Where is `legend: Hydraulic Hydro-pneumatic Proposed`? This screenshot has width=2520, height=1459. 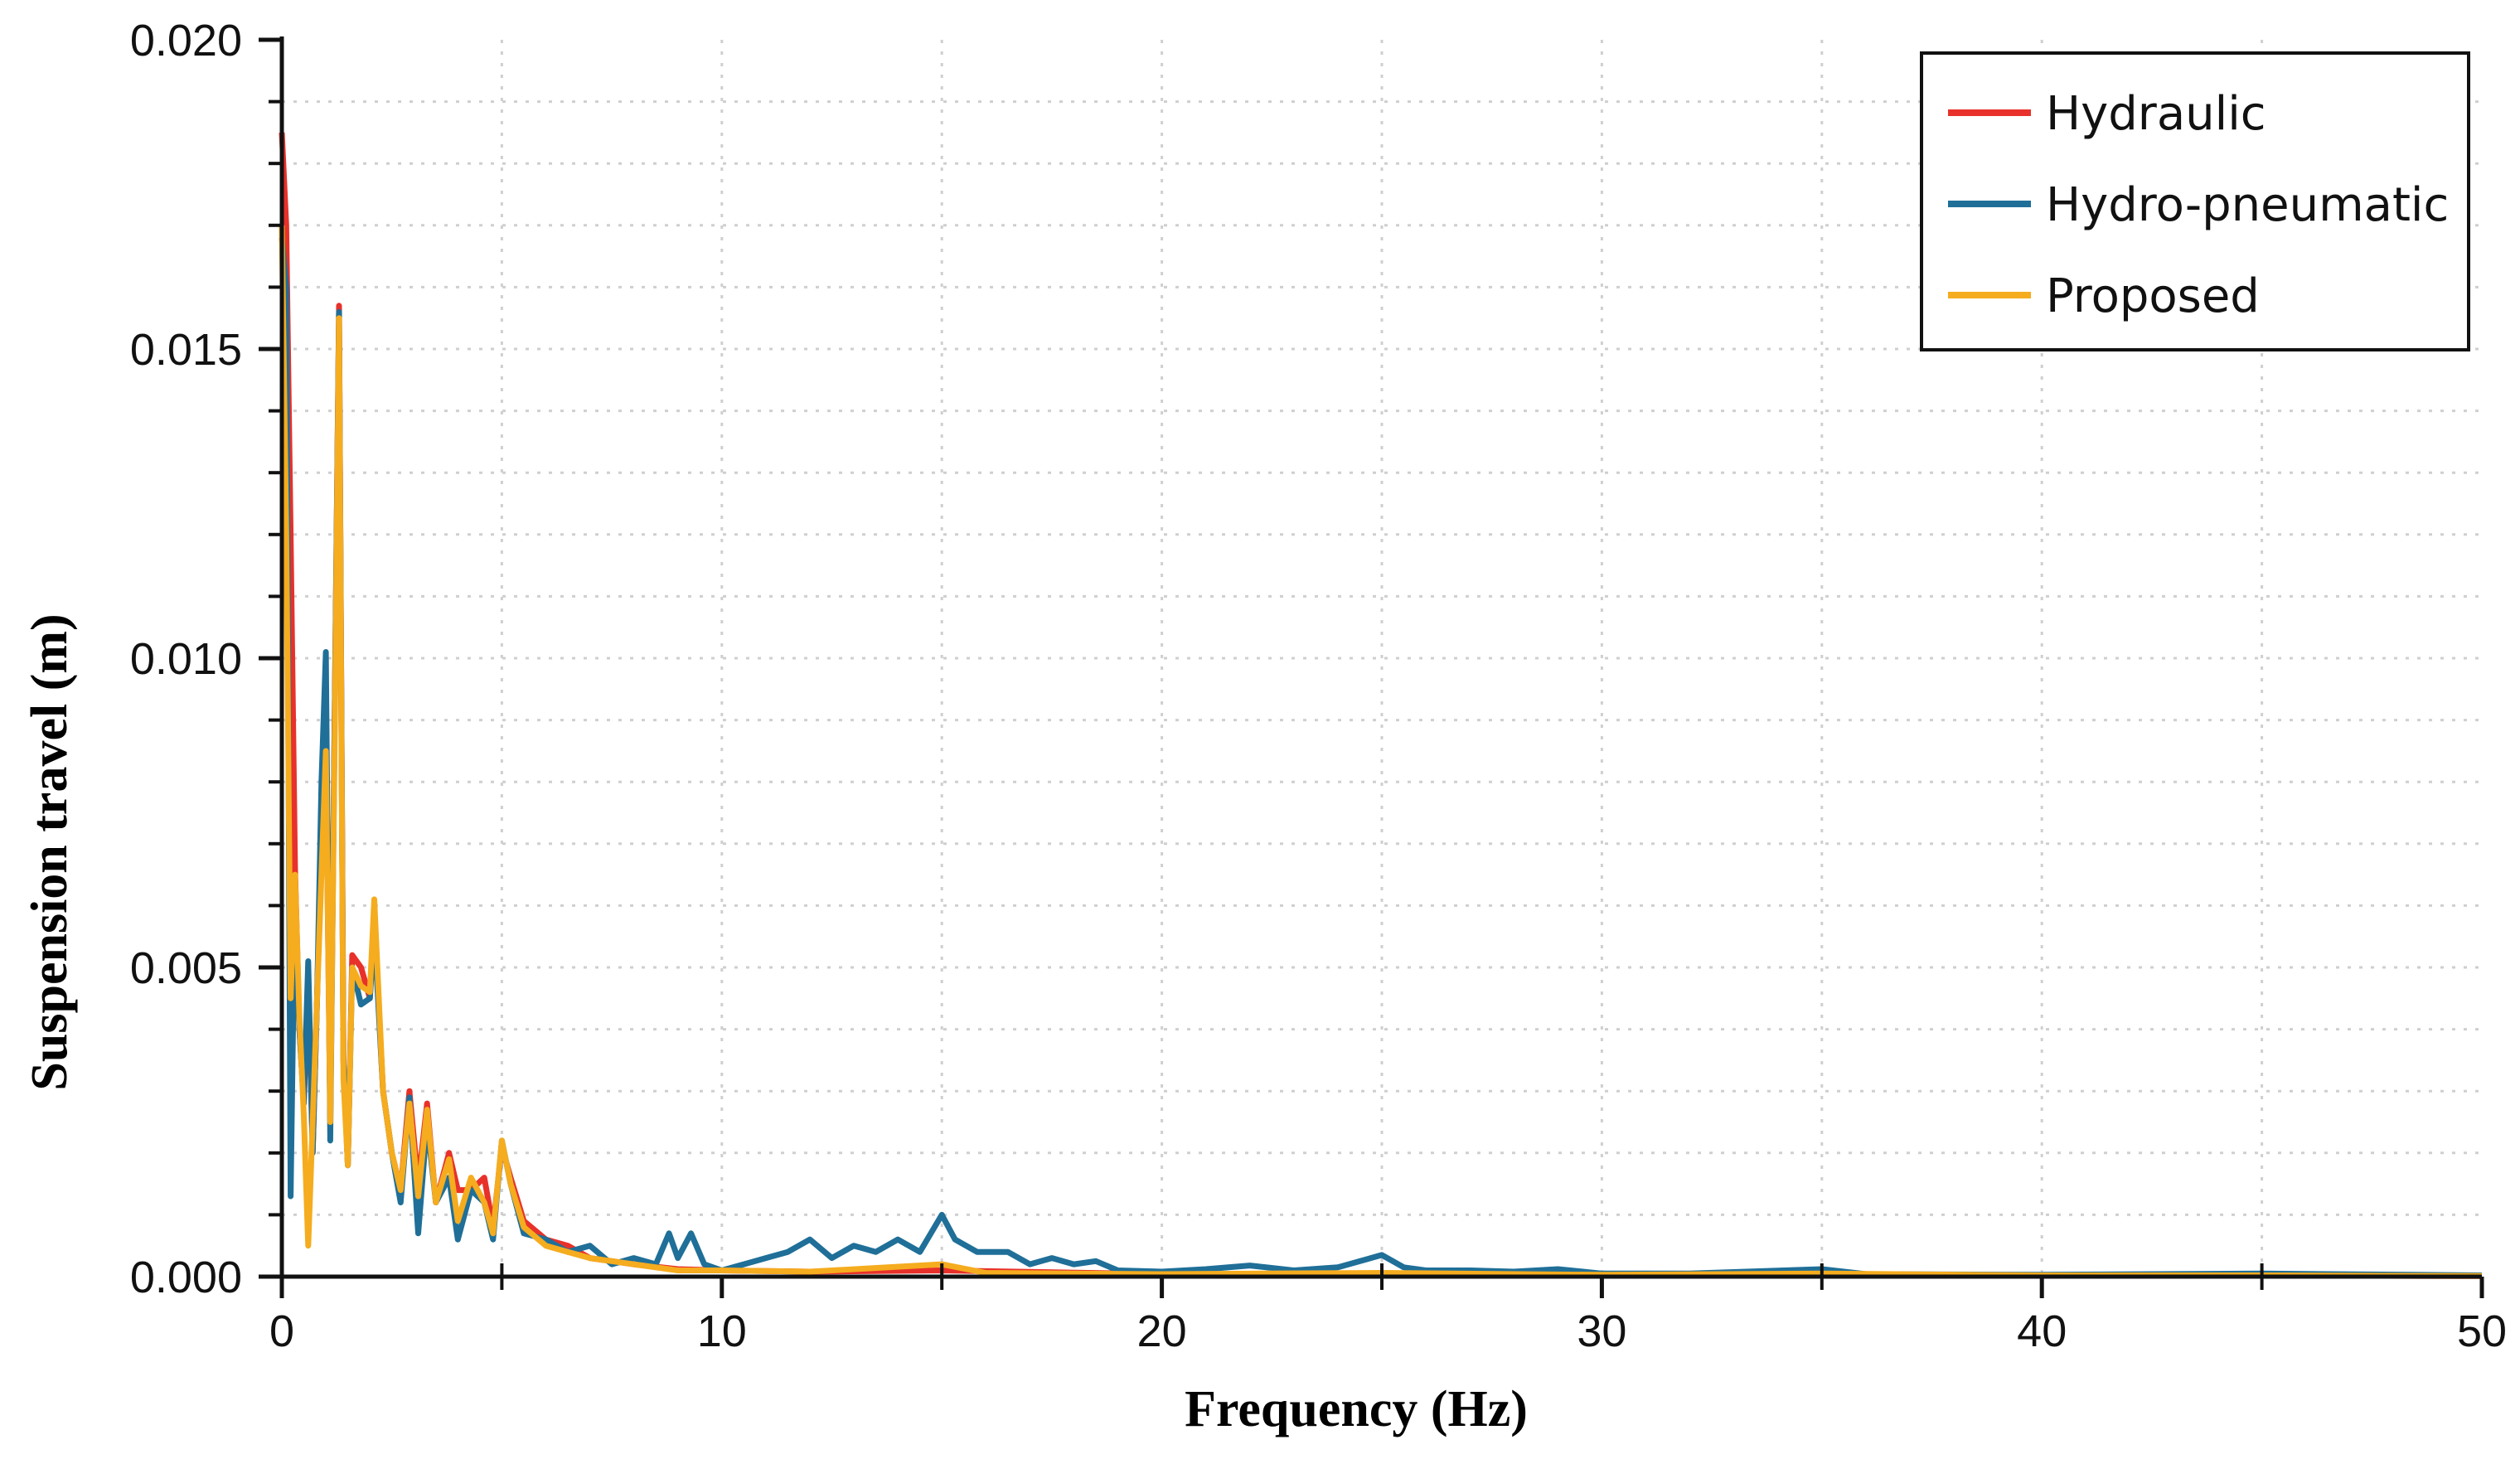
legend: Hydraulic Hydro-pneumatic Proposed is located at coordinates (2195, 201).